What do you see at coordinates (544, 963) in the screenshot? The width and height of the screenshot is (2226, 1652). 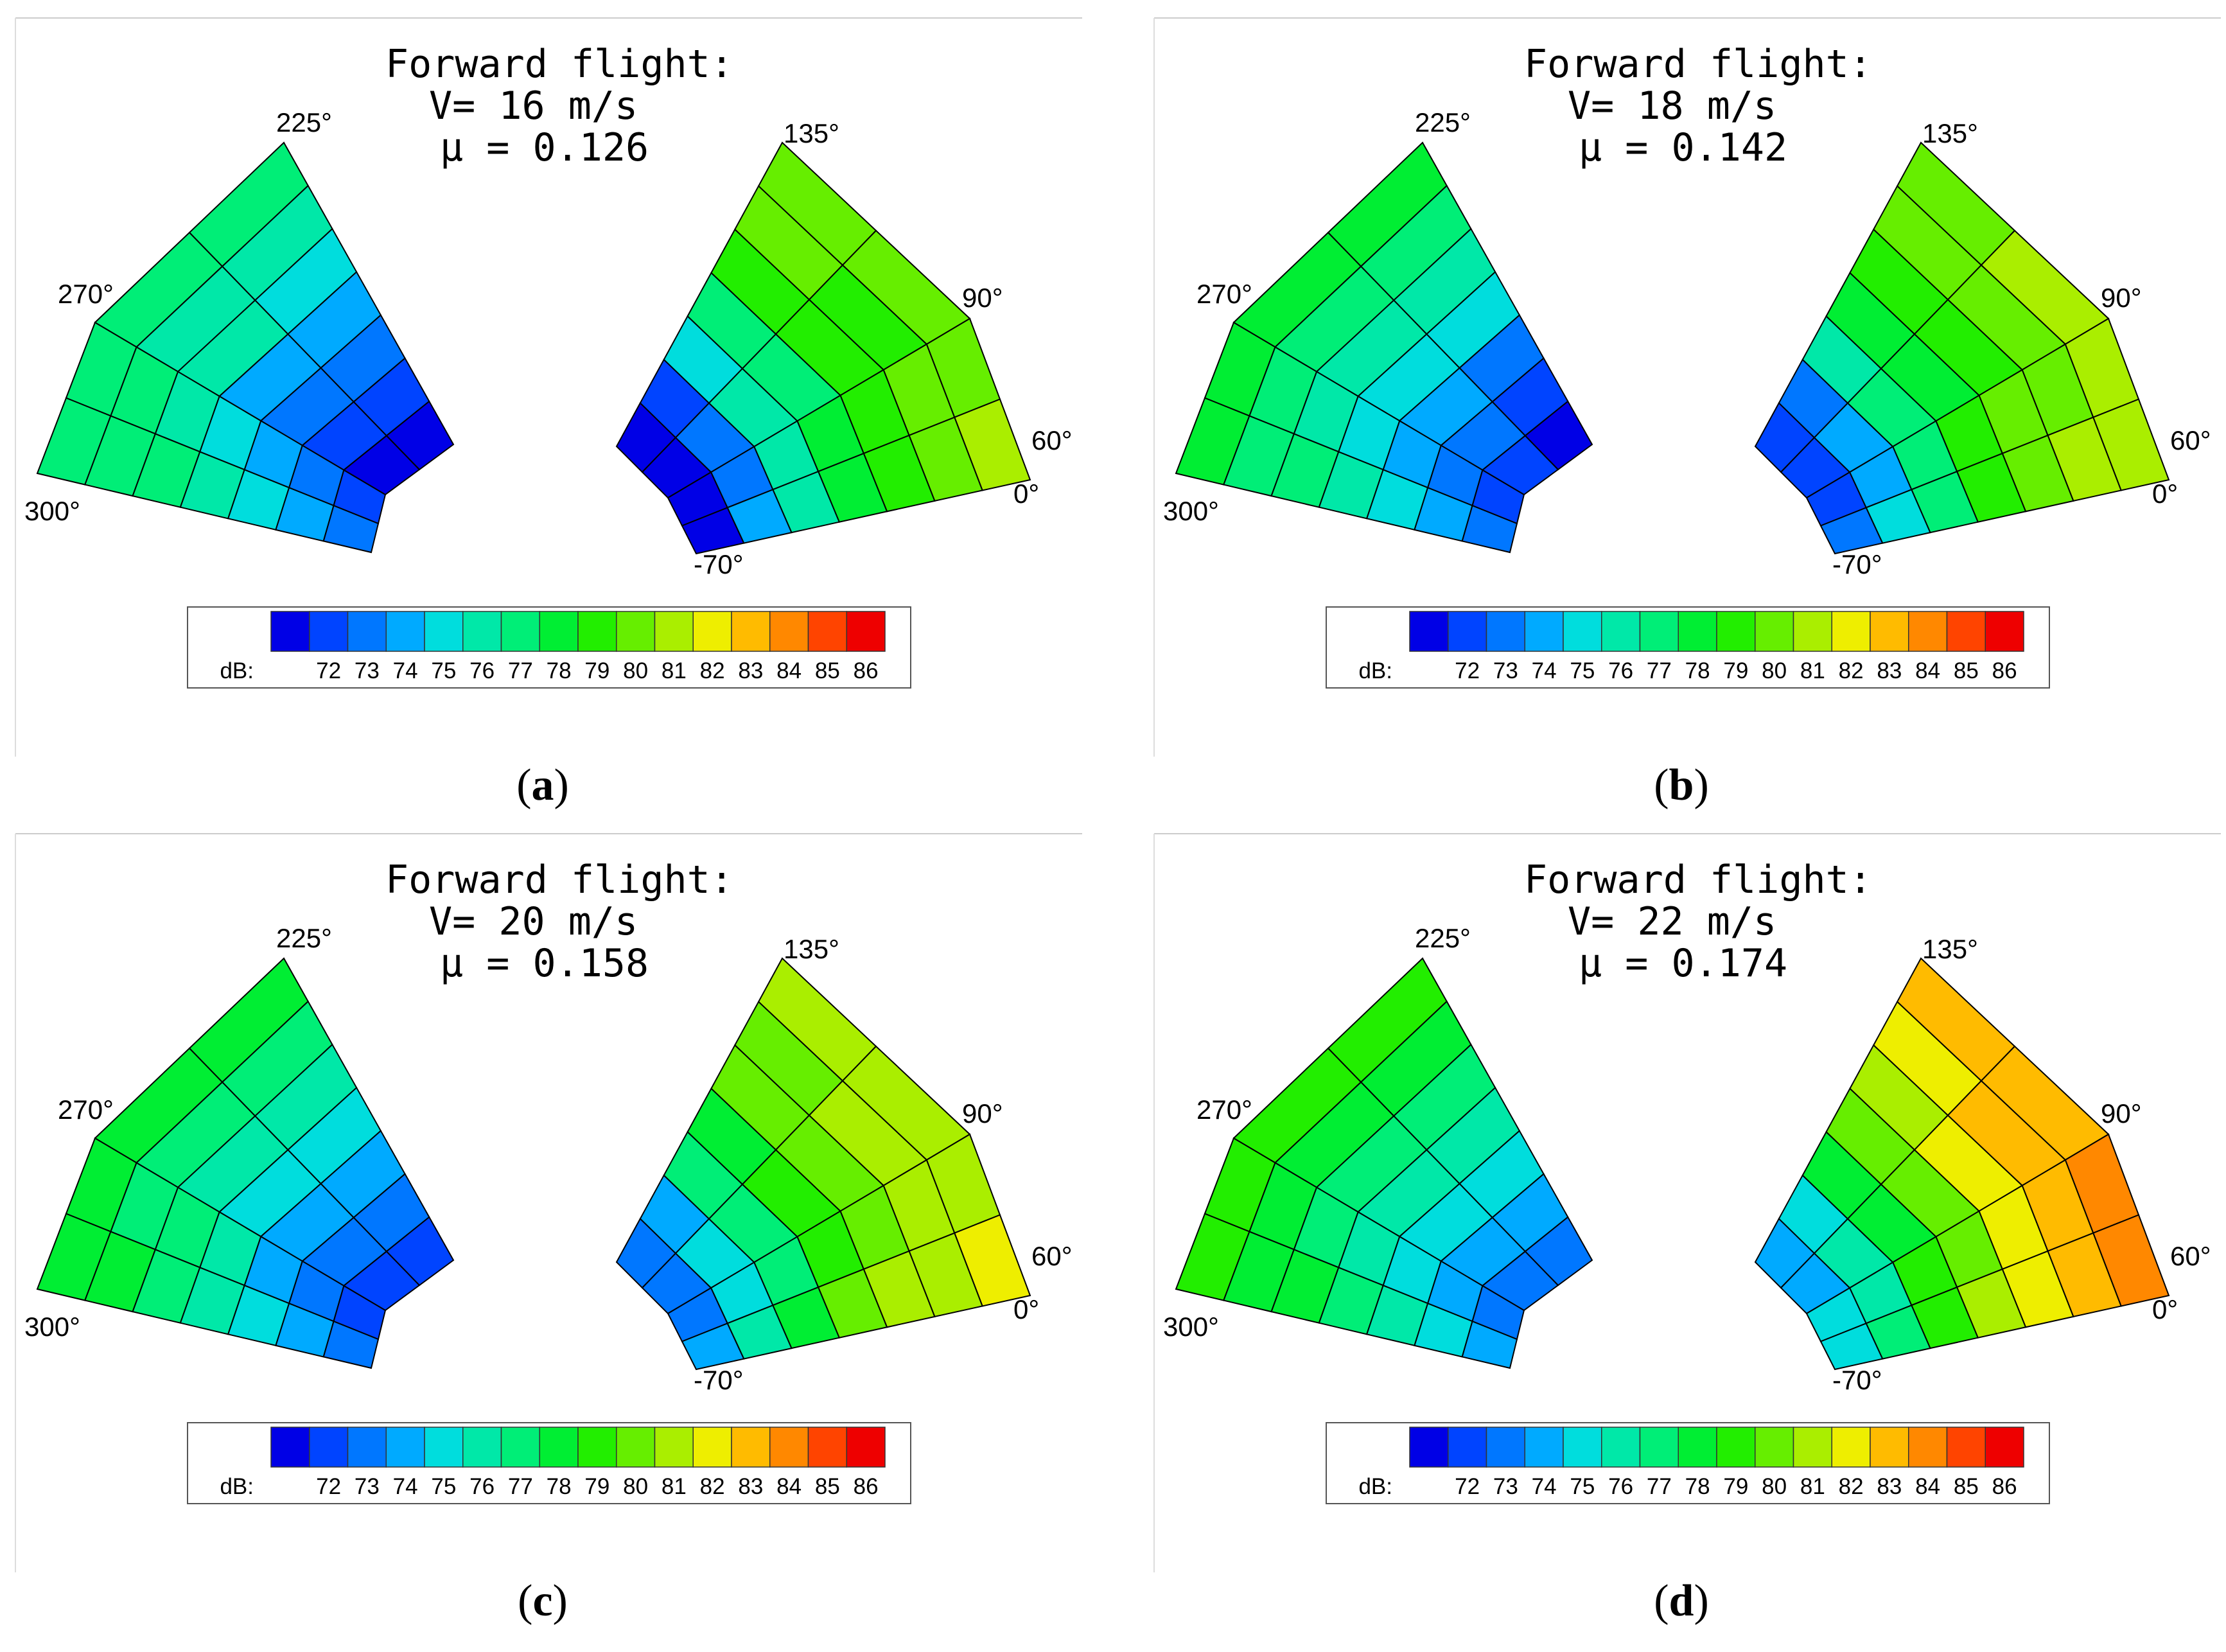 I see `panel-title-line3: μ = 0.158` at bounding box center [544, 963].